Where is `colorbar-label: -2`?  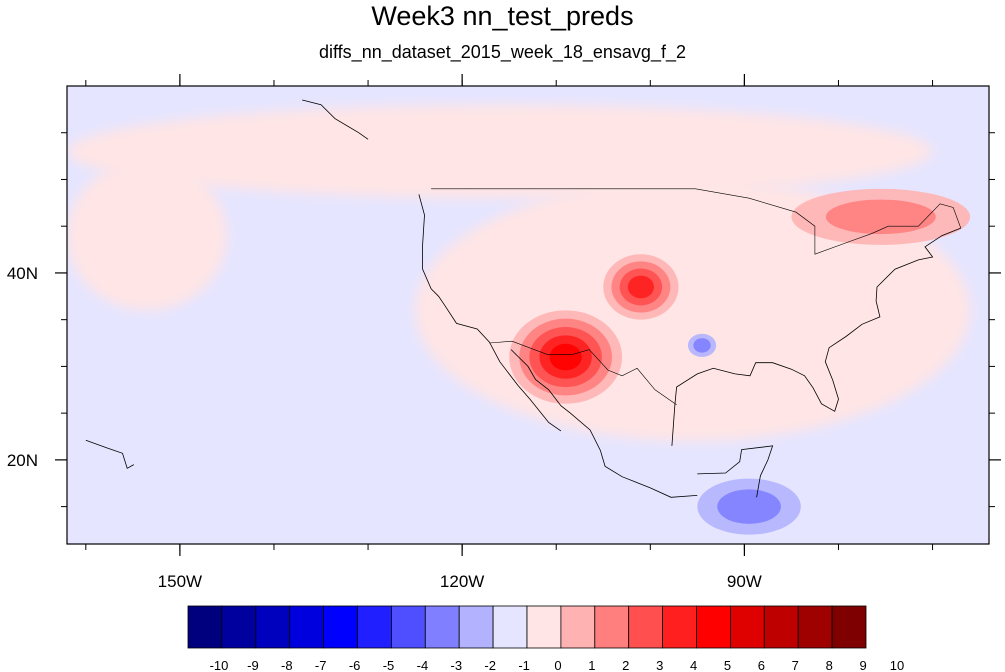 colorbar-label: -2 is located at coordinates (490, 665).